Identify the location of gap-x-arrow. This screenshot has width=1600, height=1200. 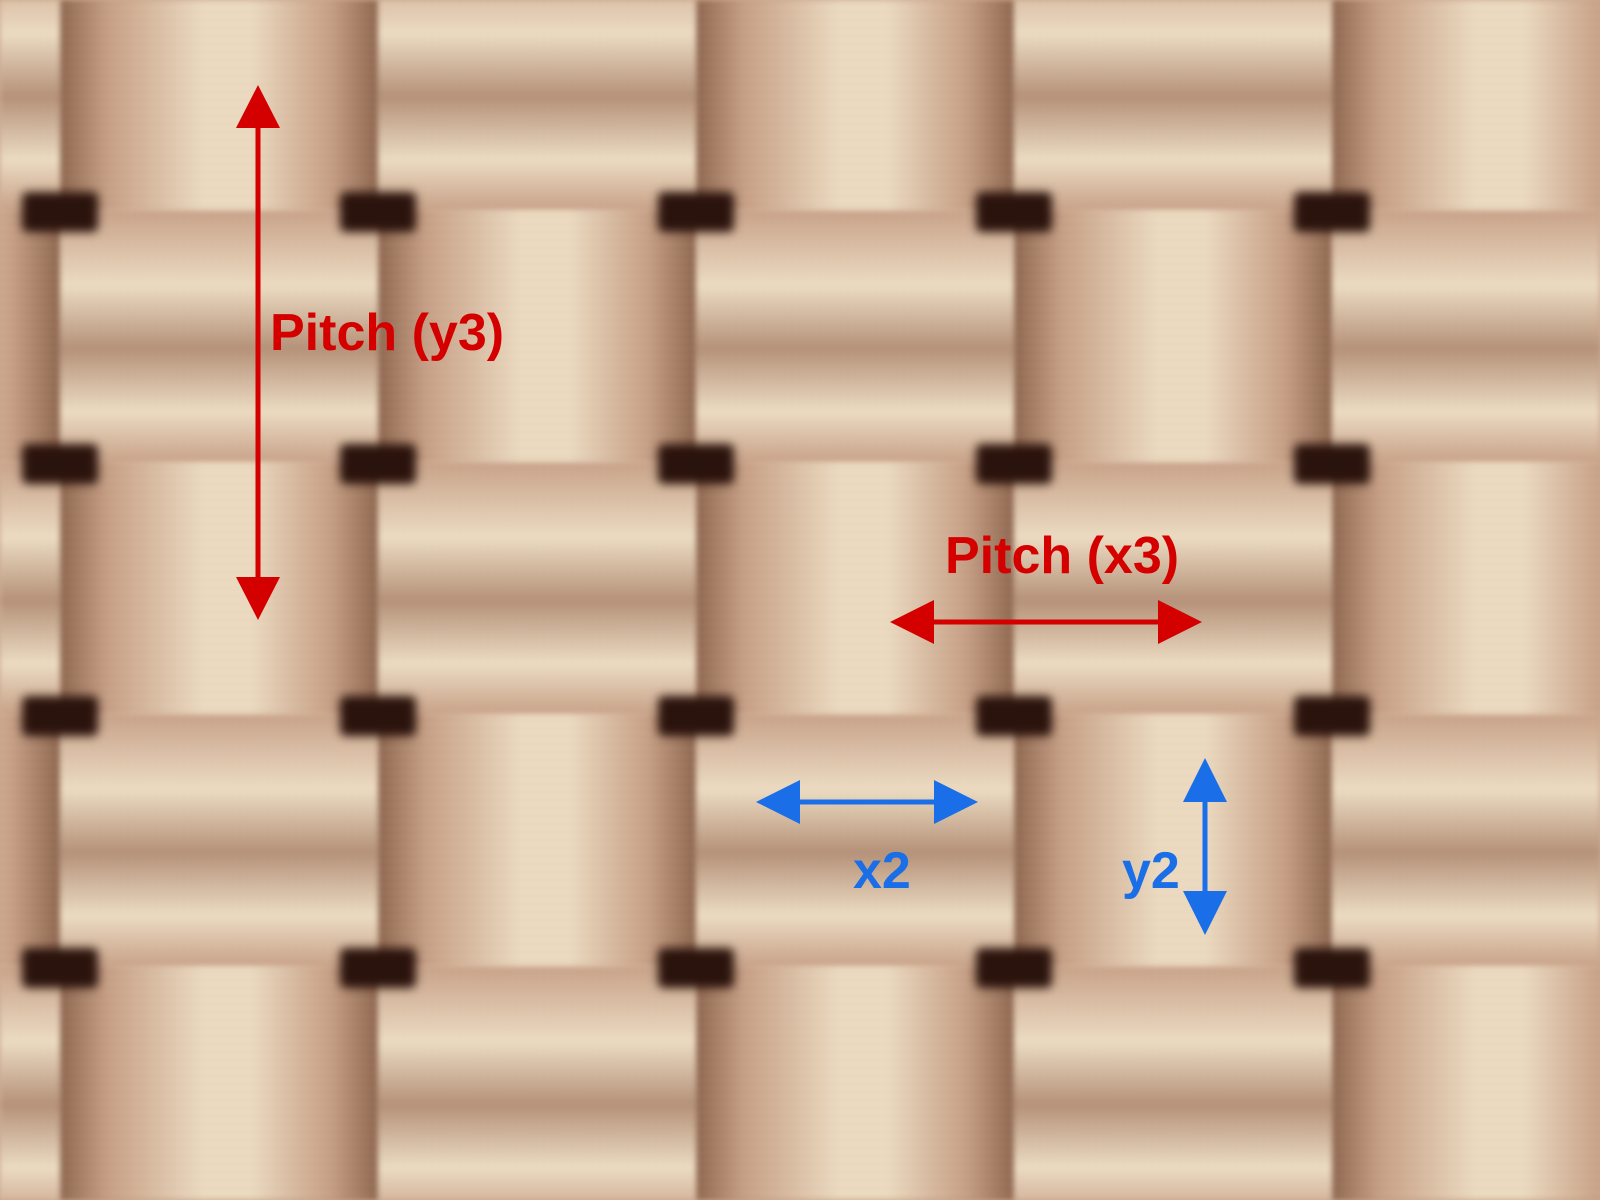
(867, 802).